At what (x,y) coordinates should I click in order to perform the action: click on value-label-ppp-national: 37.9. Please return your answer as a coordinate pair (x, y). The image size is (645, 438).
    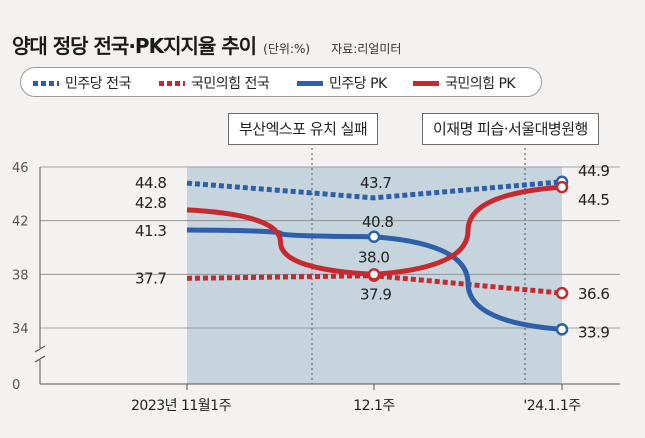
    Looking at the image, I should click on (375, 295).